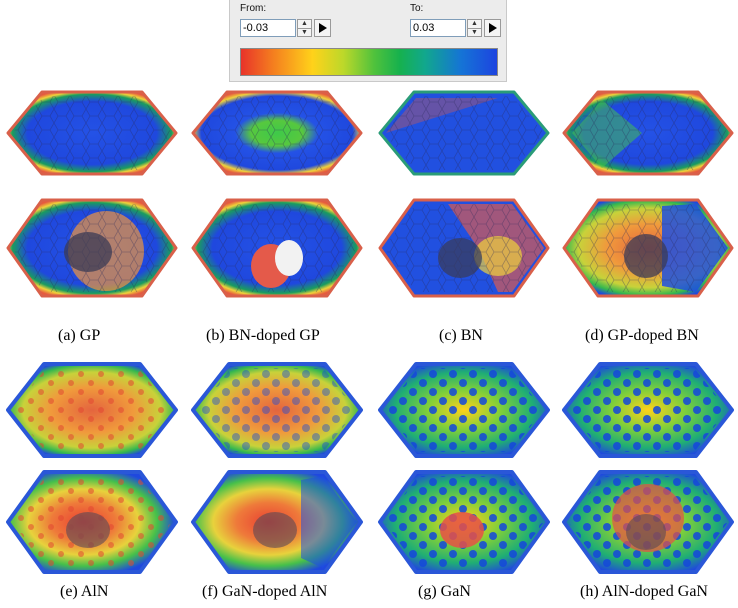 The height and width of the screenshot is (608, 738). What do you see at coordinates (461, 335) in the screenshot?
I see `caption-c: (c) BN` at bounding box center [461, 335].